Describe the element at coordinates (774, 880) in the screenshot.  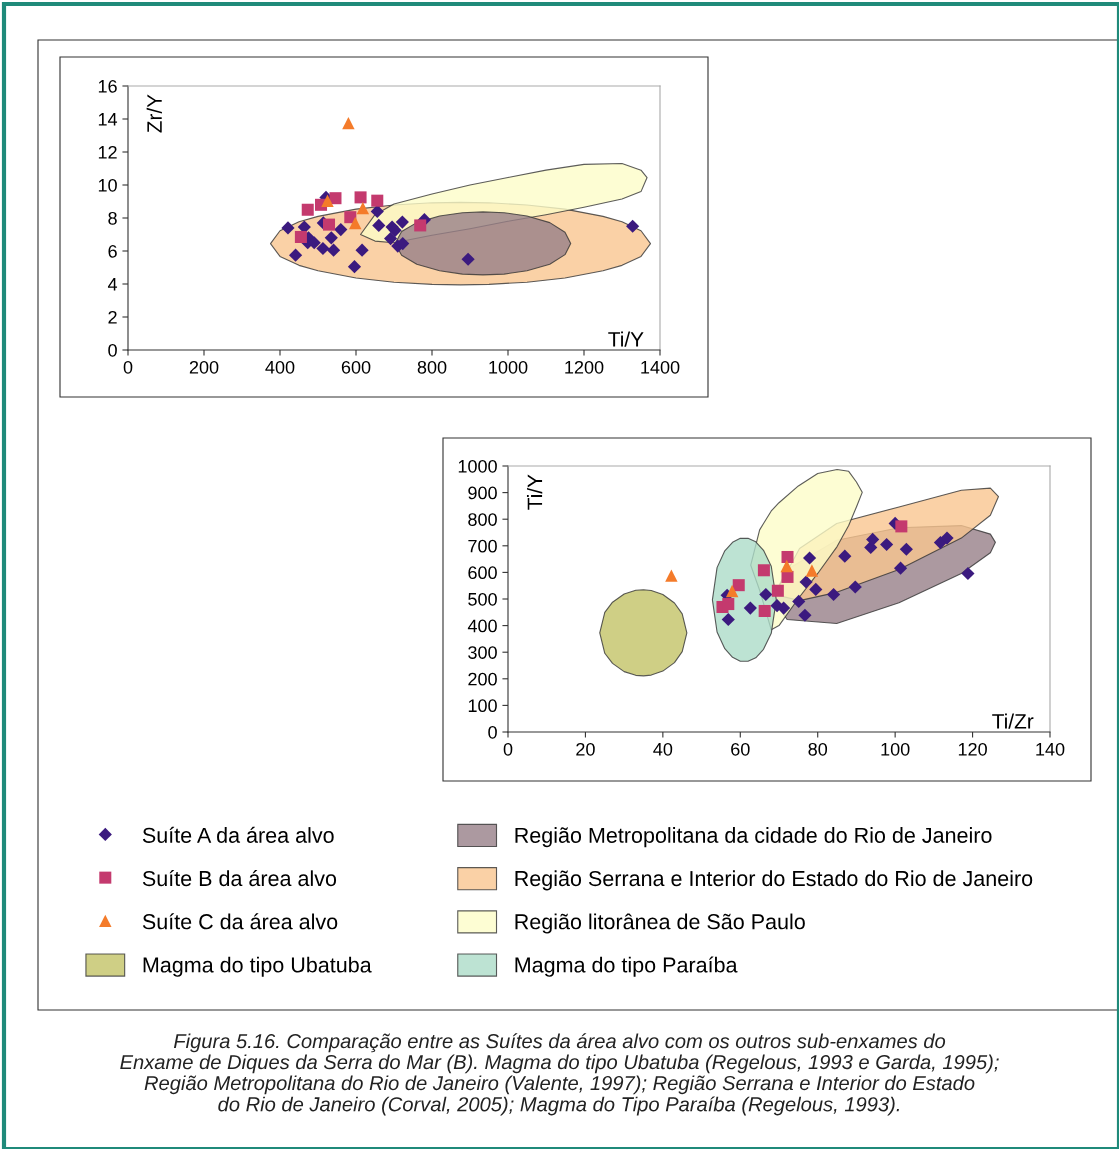
I see `legend-label: Região Serrana e Interior do Estado do Rio de Janeiro` at that location.